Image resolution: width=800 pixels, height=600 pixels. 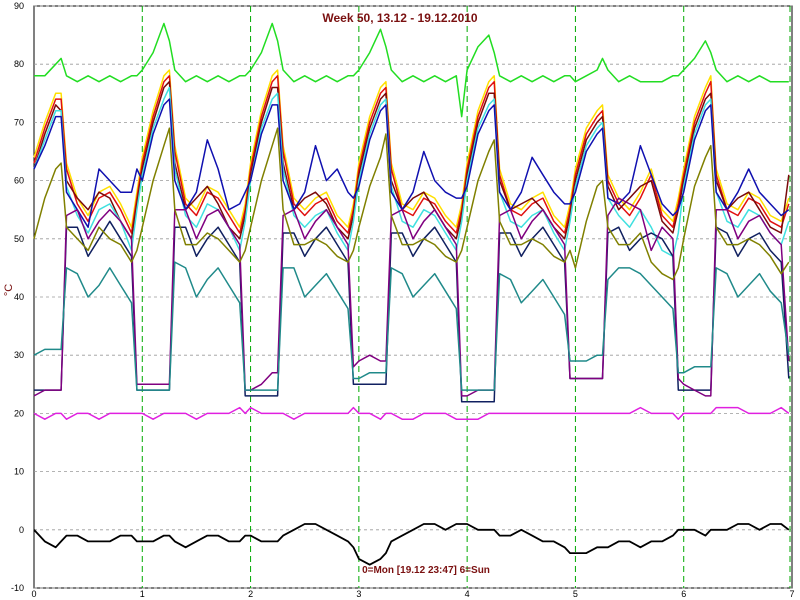 I want to click on x-tick-label: 1, so click(x=142, y=594).